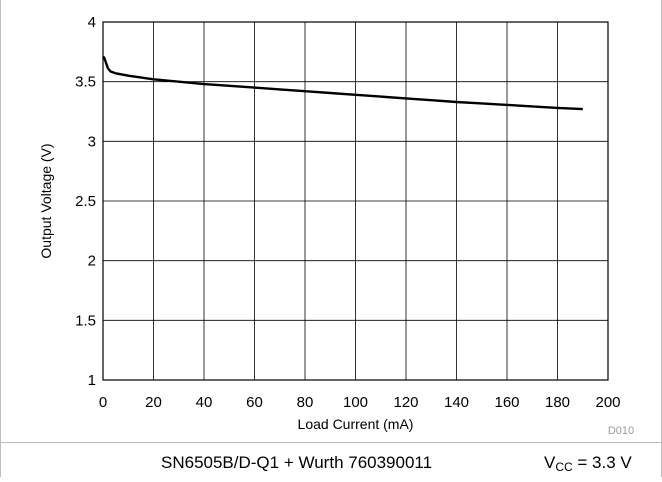 This screenshot has width=662, height=482. What do you see at coordinates (550, 462) in the screenshot?
I see `caption-condition-prefix: V` at bounding box center [550, 462].